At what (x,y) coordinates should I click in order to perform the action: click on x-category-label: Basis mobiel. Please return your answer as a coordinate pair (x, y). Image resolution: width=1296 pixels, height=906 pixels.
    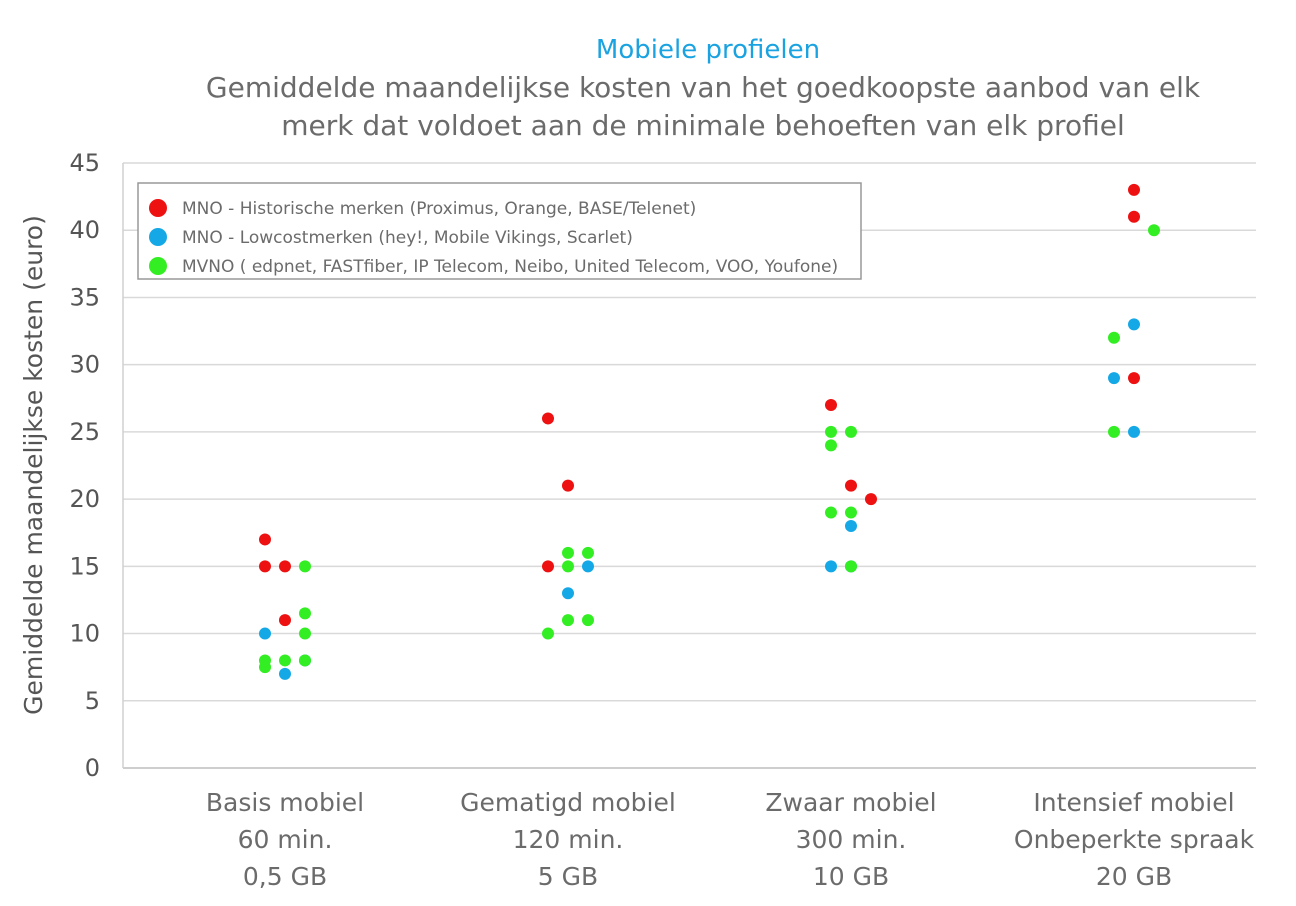
    Looking at the image, I should click on (285, 802).